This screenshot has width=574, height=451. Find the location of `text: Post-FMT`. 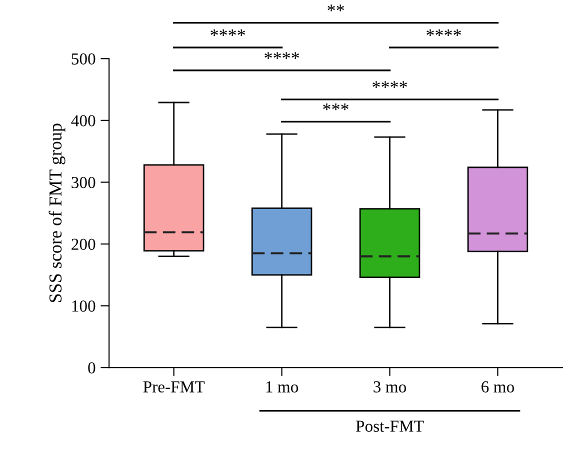

text: Post-FMT is located at coordinates (390, 426).